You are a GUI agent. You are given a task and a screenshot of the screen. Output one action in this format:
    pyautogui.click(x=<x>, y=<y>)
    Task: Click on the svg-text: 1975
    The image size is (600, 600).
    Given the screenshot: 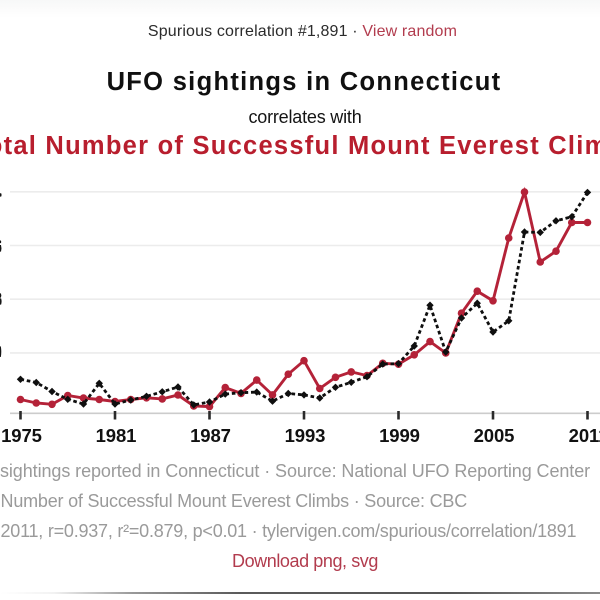 What is the action you would take?
    pyautogui.click(x=21, y=435)
    